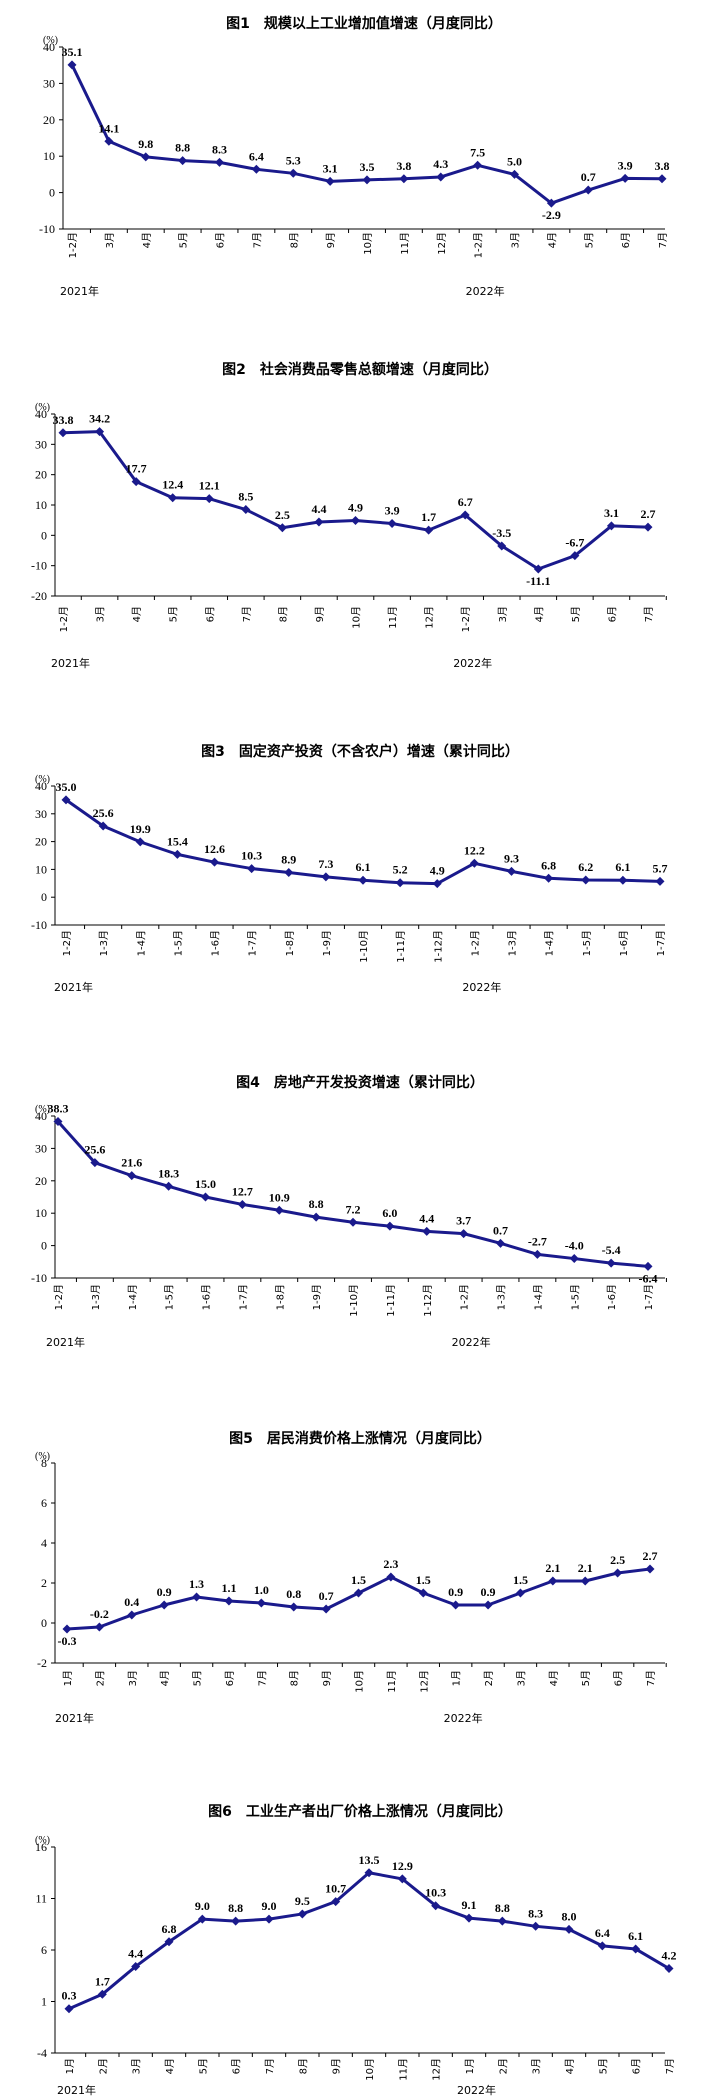  I want to click on year-label: 2022年, so click(476, 2090).